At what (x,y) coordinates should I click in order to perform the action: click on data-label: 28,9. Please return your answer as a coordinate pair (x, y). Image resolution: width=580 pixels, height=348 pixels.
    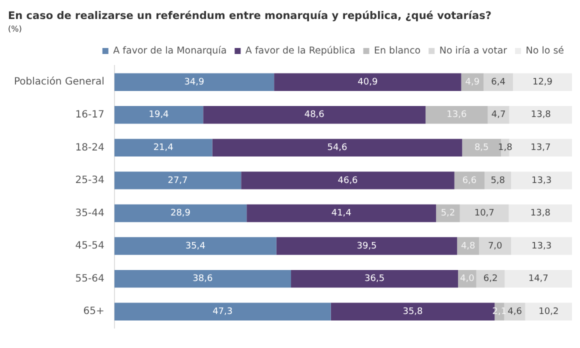
    Looking at the image, I should click on (180, 213).